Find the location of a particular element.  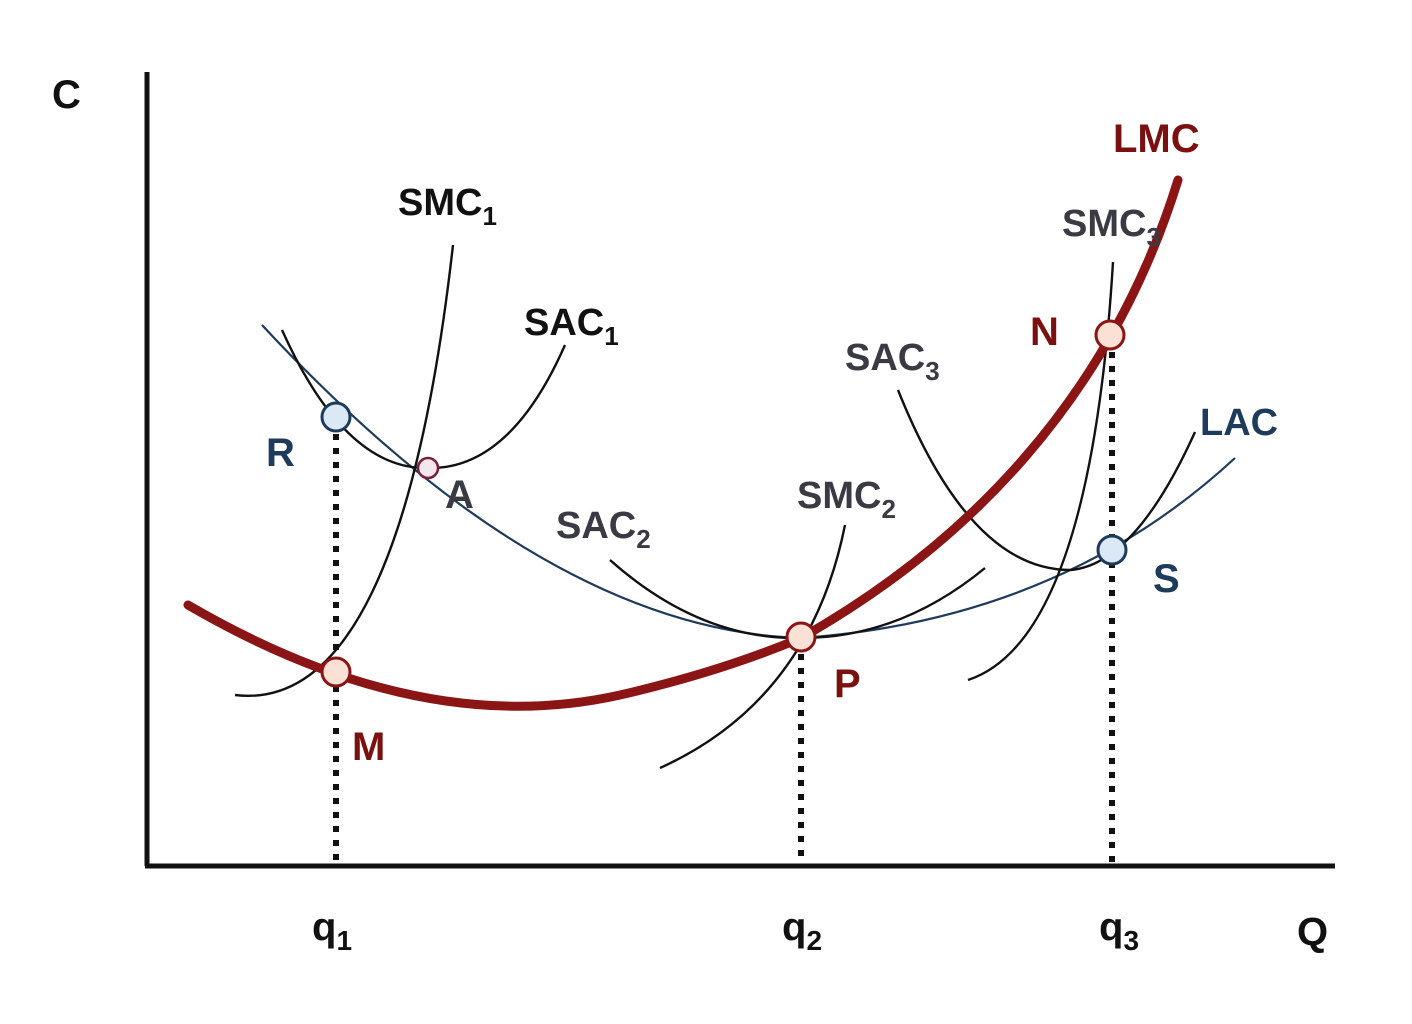

sac3-curve is located at coordinates (1046, 480).